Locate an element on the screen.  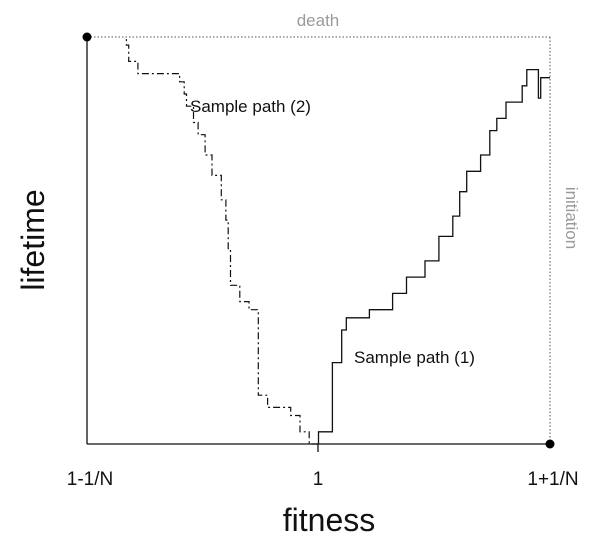
x-tick-right: 1+1/N is located at coordinates (552, 479).